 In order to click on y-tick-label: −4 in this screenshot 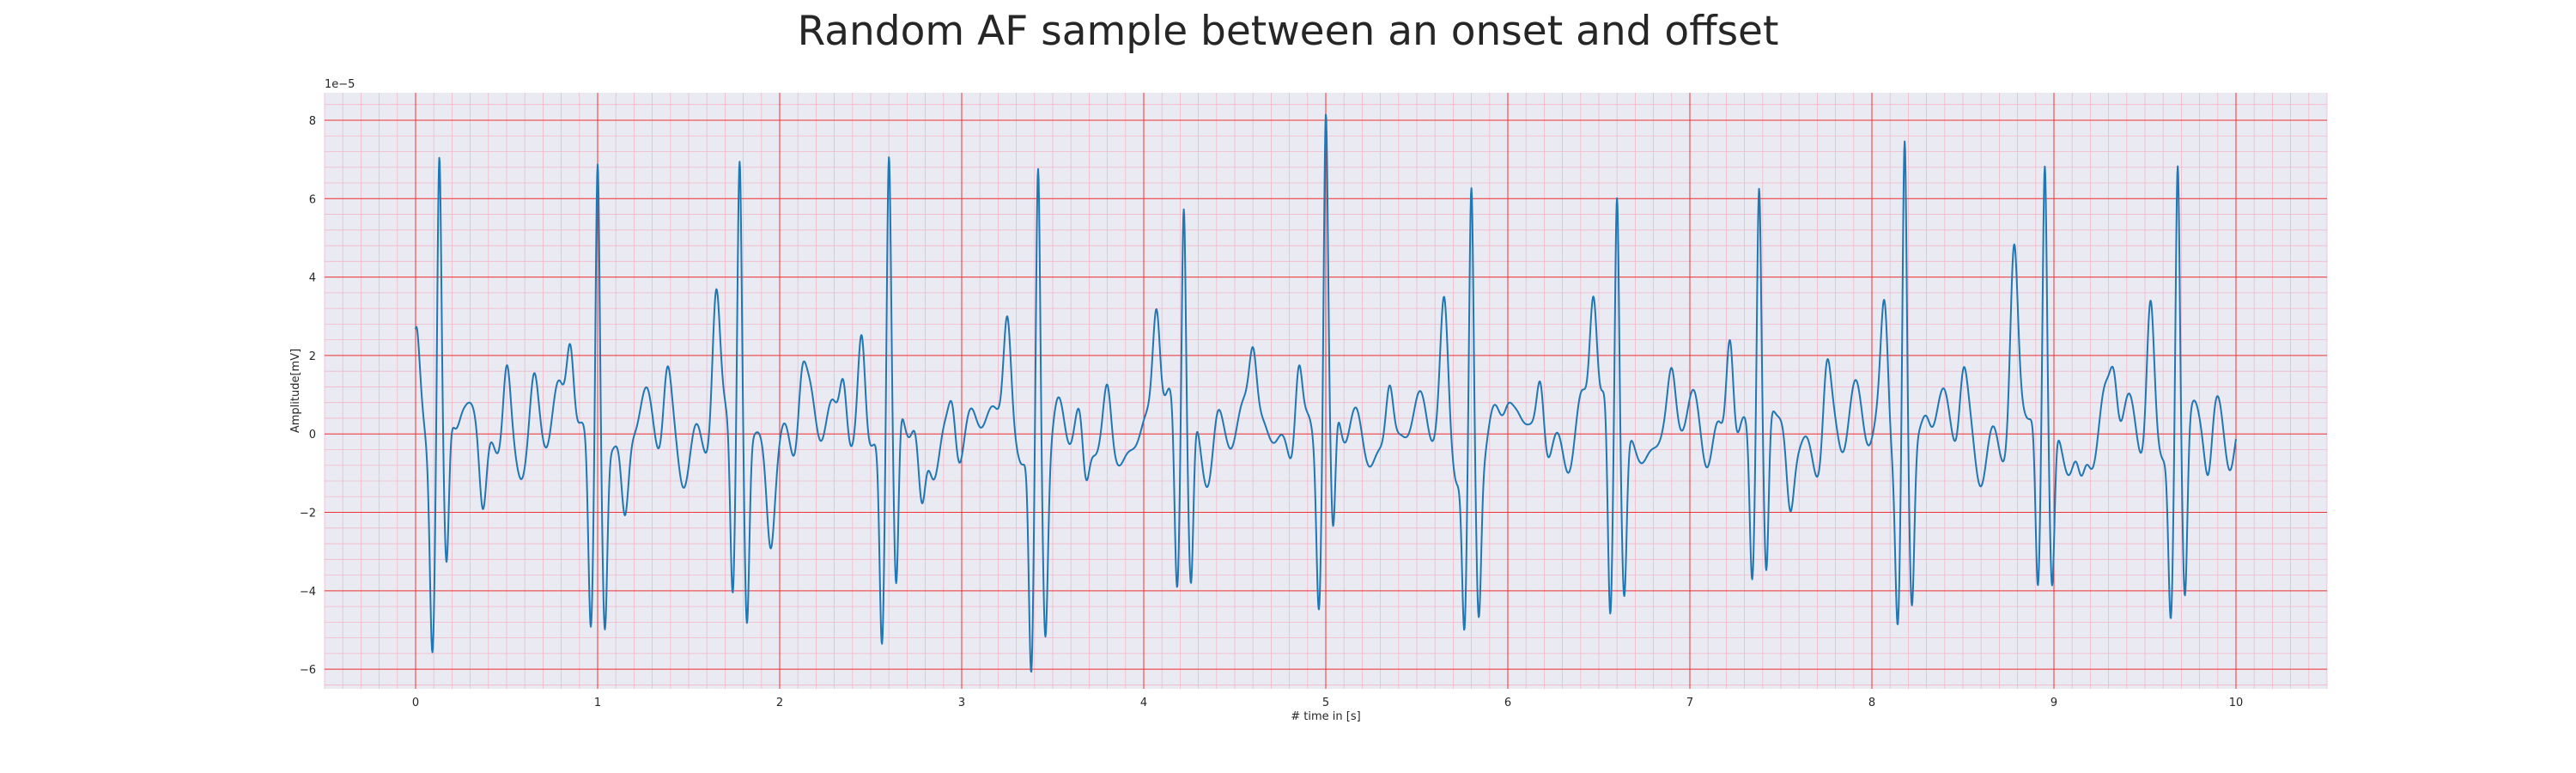, I will do `click(308, 592)`.